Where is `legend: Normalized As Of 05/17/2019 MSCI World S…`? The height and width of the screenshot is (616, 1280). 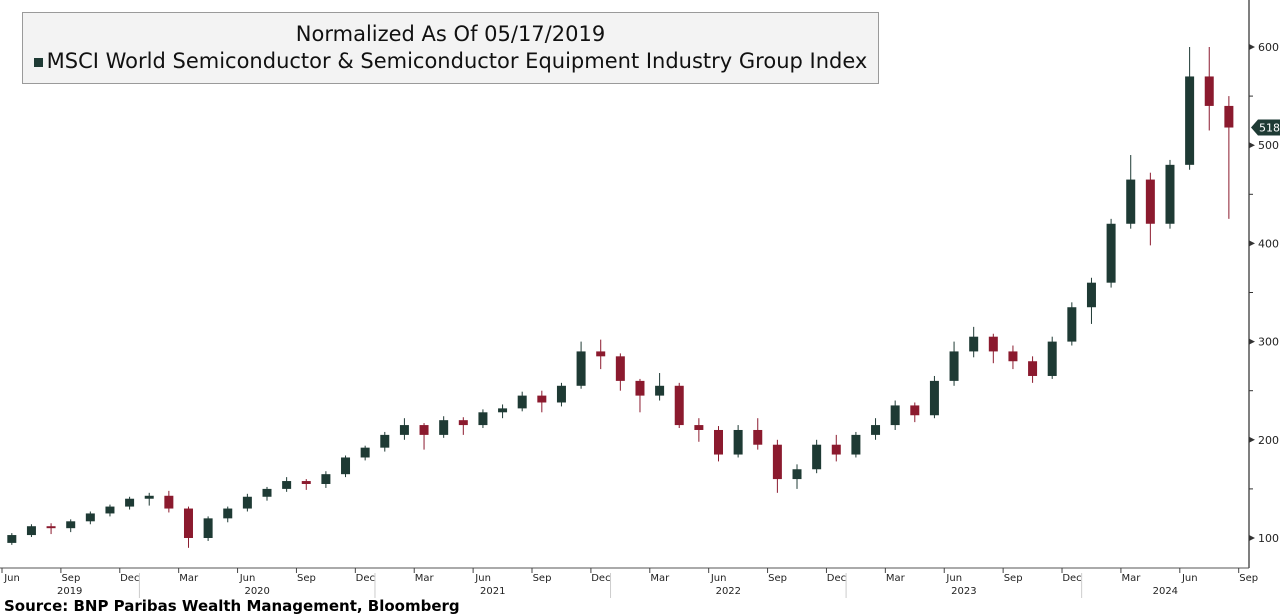
legend: Normalized As Of 05/17/2019 MSCI World S… is located at coordinates (450, 48).